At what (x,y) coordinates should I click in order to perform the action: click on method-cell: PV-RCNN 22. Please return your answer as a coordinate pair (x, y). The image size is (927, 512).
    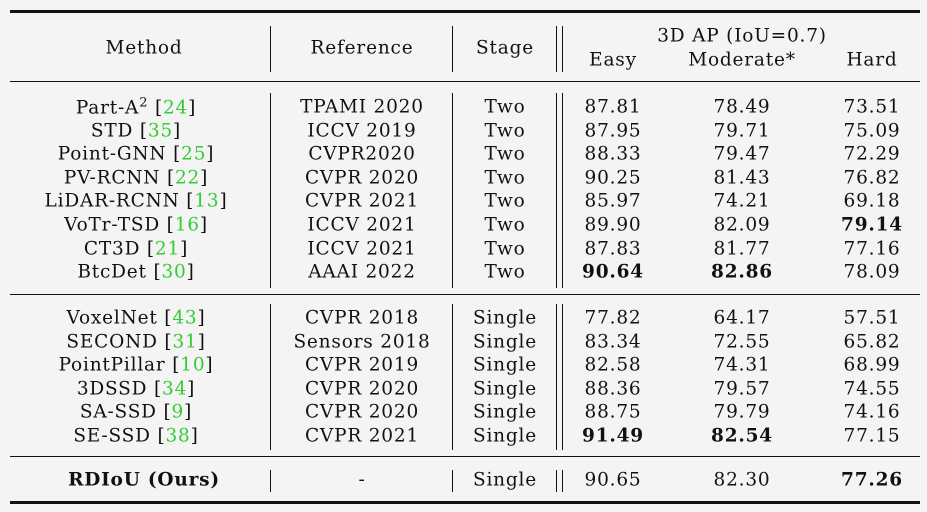
    Looking at the image, I should click on (136, 177).